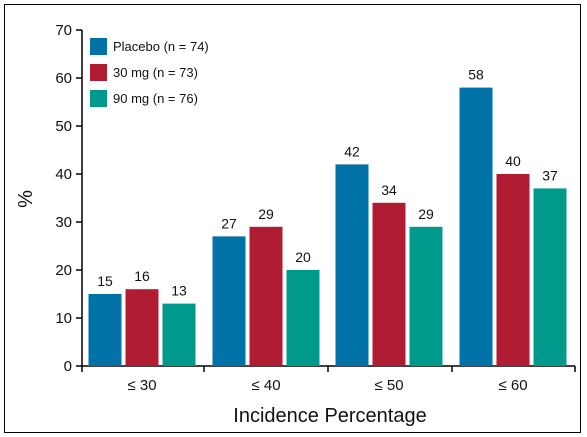 This screenshot has height=437, width=587. What do you see at coordinates (389, 190) in the screenshot?
I see `data-label: 34` at bounding box center [389, 190].